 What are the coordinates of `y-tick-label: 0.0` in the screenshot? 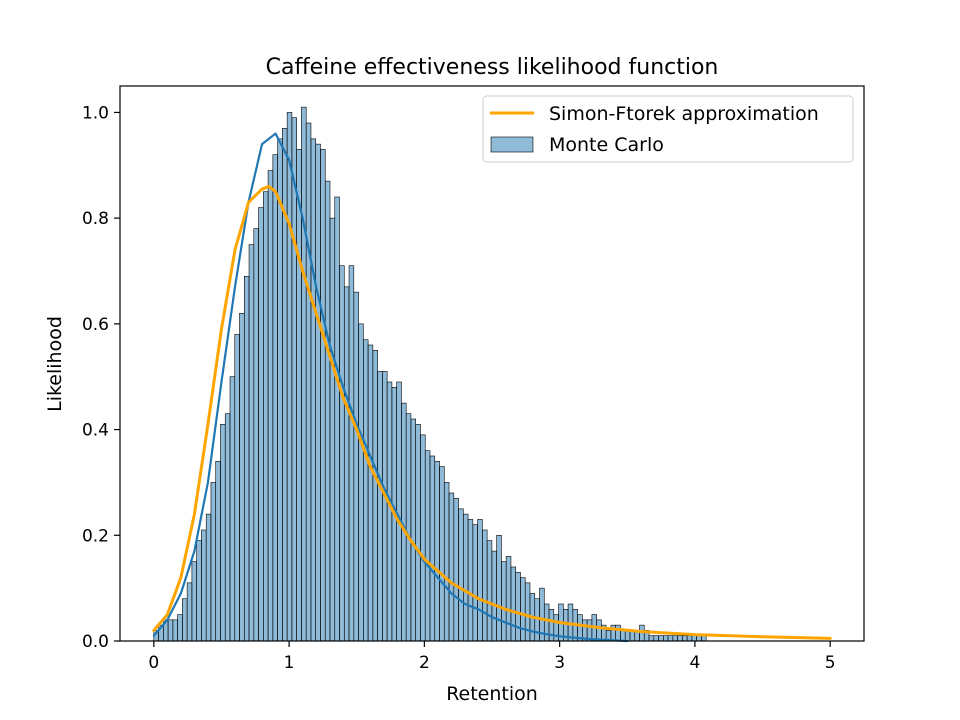 It's located at (95, 642).